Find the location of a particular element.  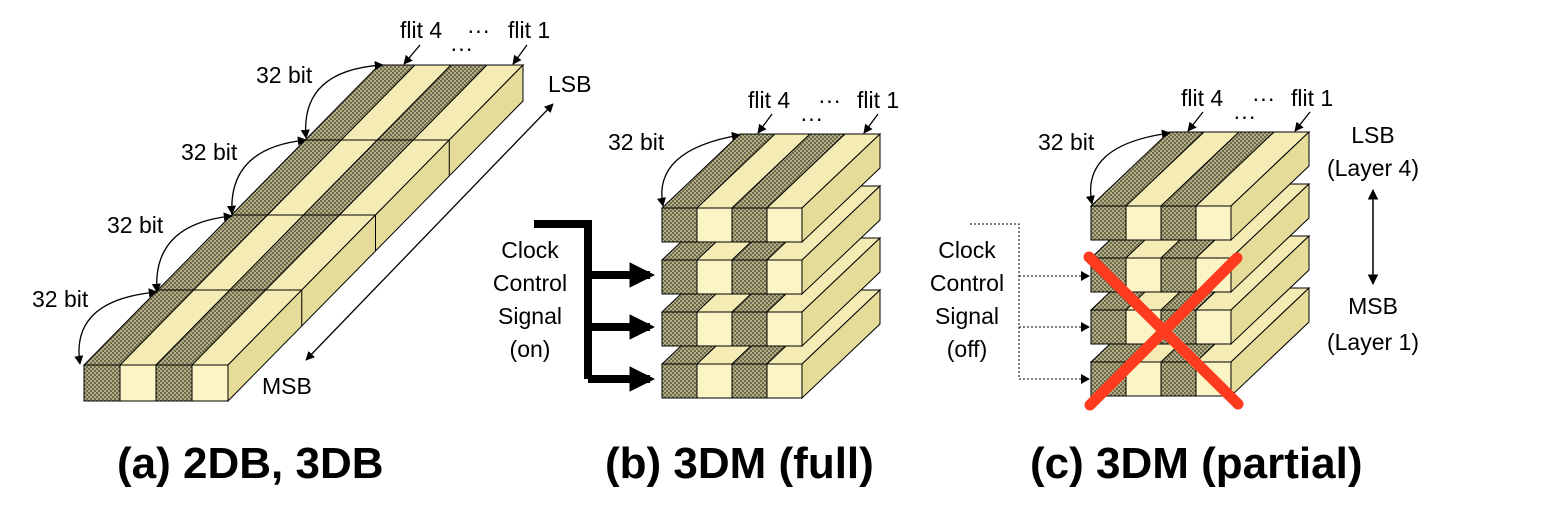

caption-b: (b) 3DM (full) is located at coordinates (739, 463).